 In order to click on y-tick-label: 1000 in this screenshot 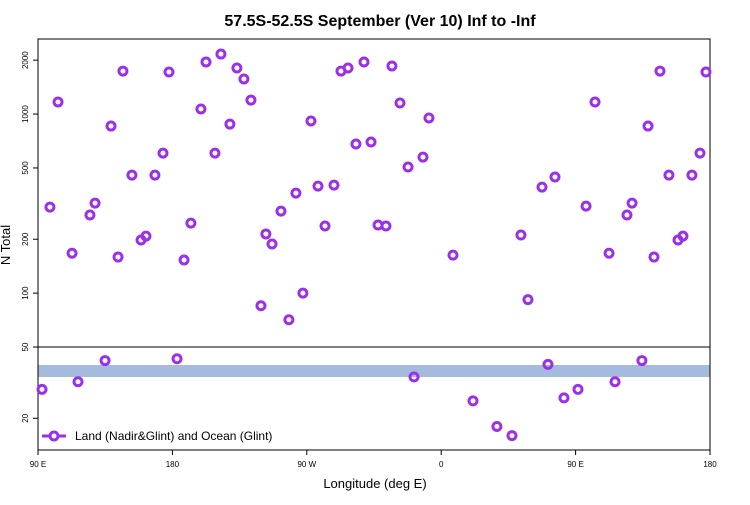, I will do `click(25, 114)`.